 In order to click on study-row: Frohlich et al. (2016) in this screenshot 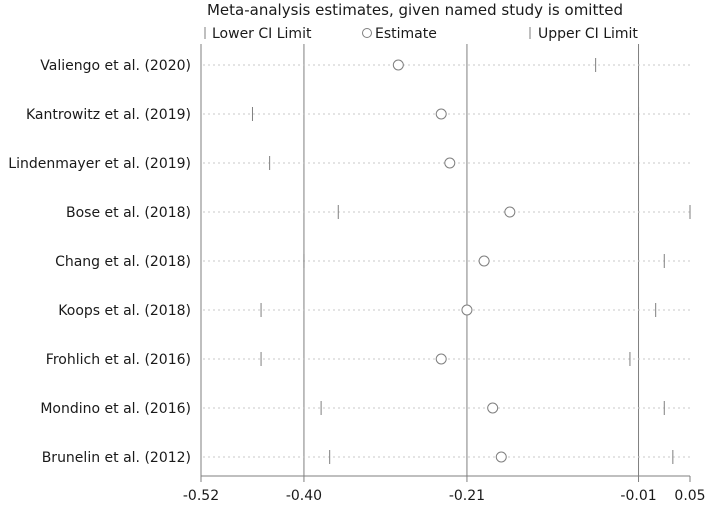, I will do `click(368, 360)`.